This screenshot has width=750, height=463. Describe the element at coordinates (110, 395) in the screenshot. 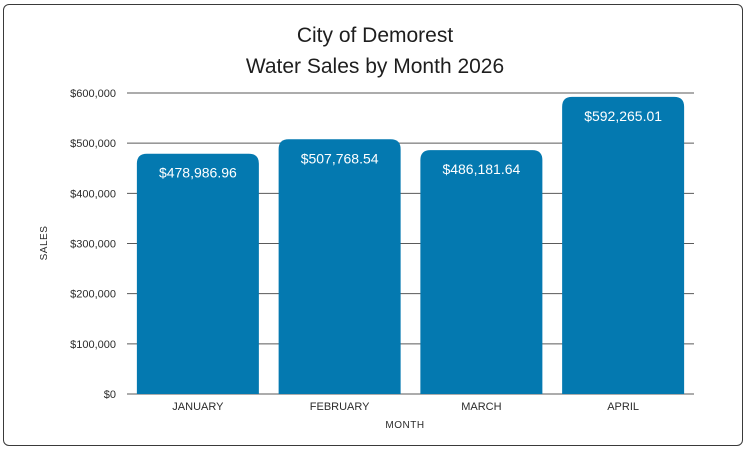

I see `y-tick-label: $0` at that location.